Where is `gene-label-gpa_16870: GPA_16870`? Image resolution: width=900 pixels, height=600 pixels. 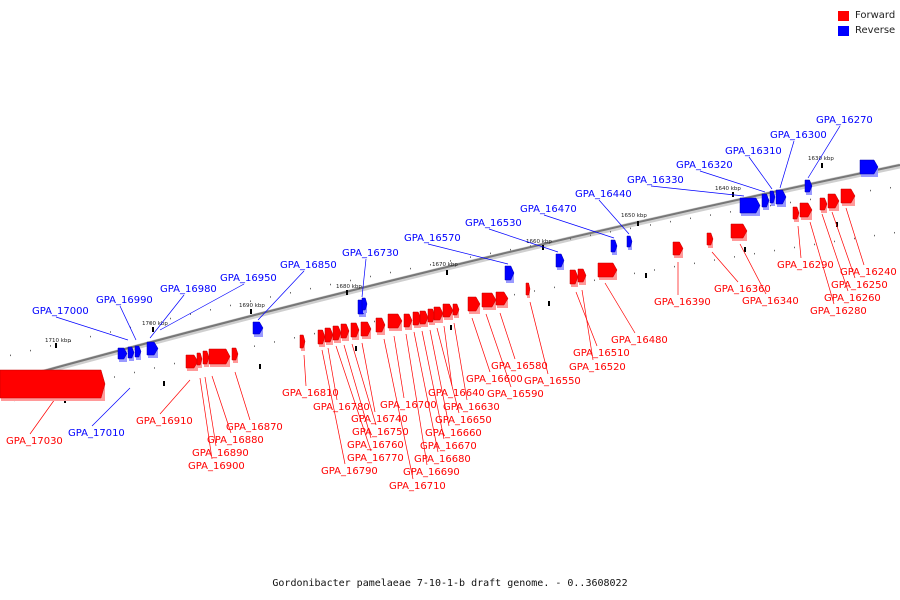
gene-label-gpa_16870: GPA_16870 is located at coordinates (254, 427).